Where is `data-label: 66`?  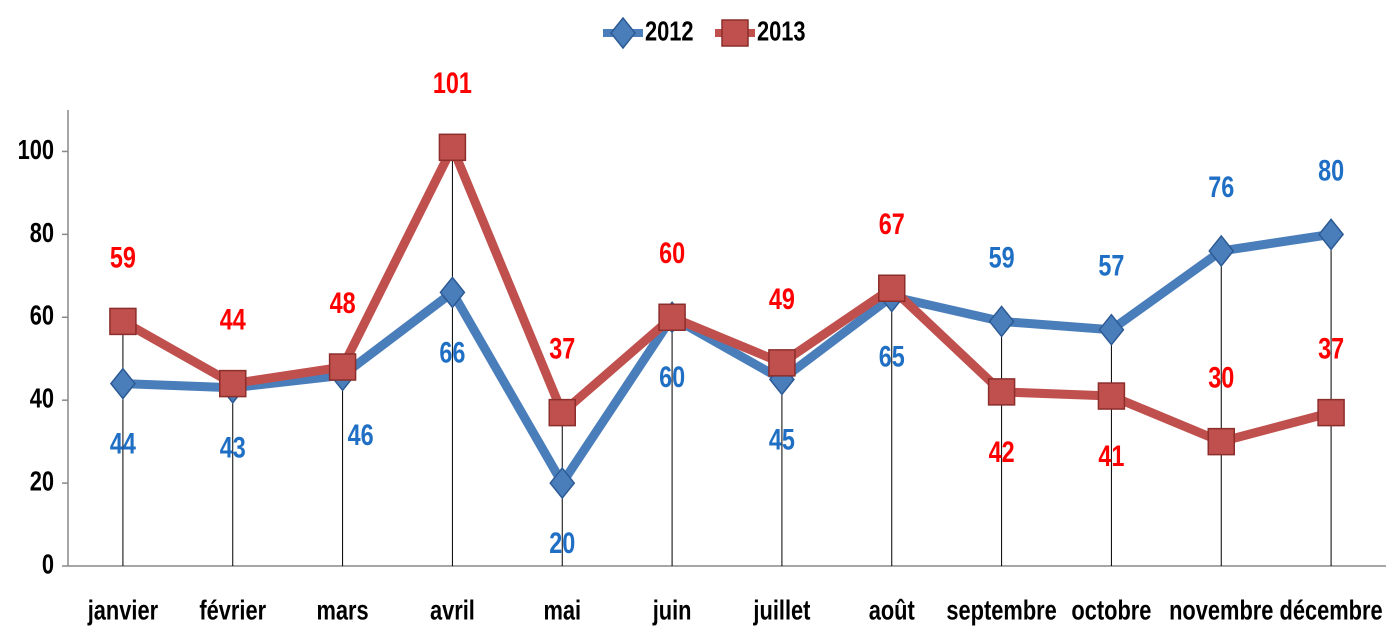 data-label: 66 is located at coordinates (452, 352).